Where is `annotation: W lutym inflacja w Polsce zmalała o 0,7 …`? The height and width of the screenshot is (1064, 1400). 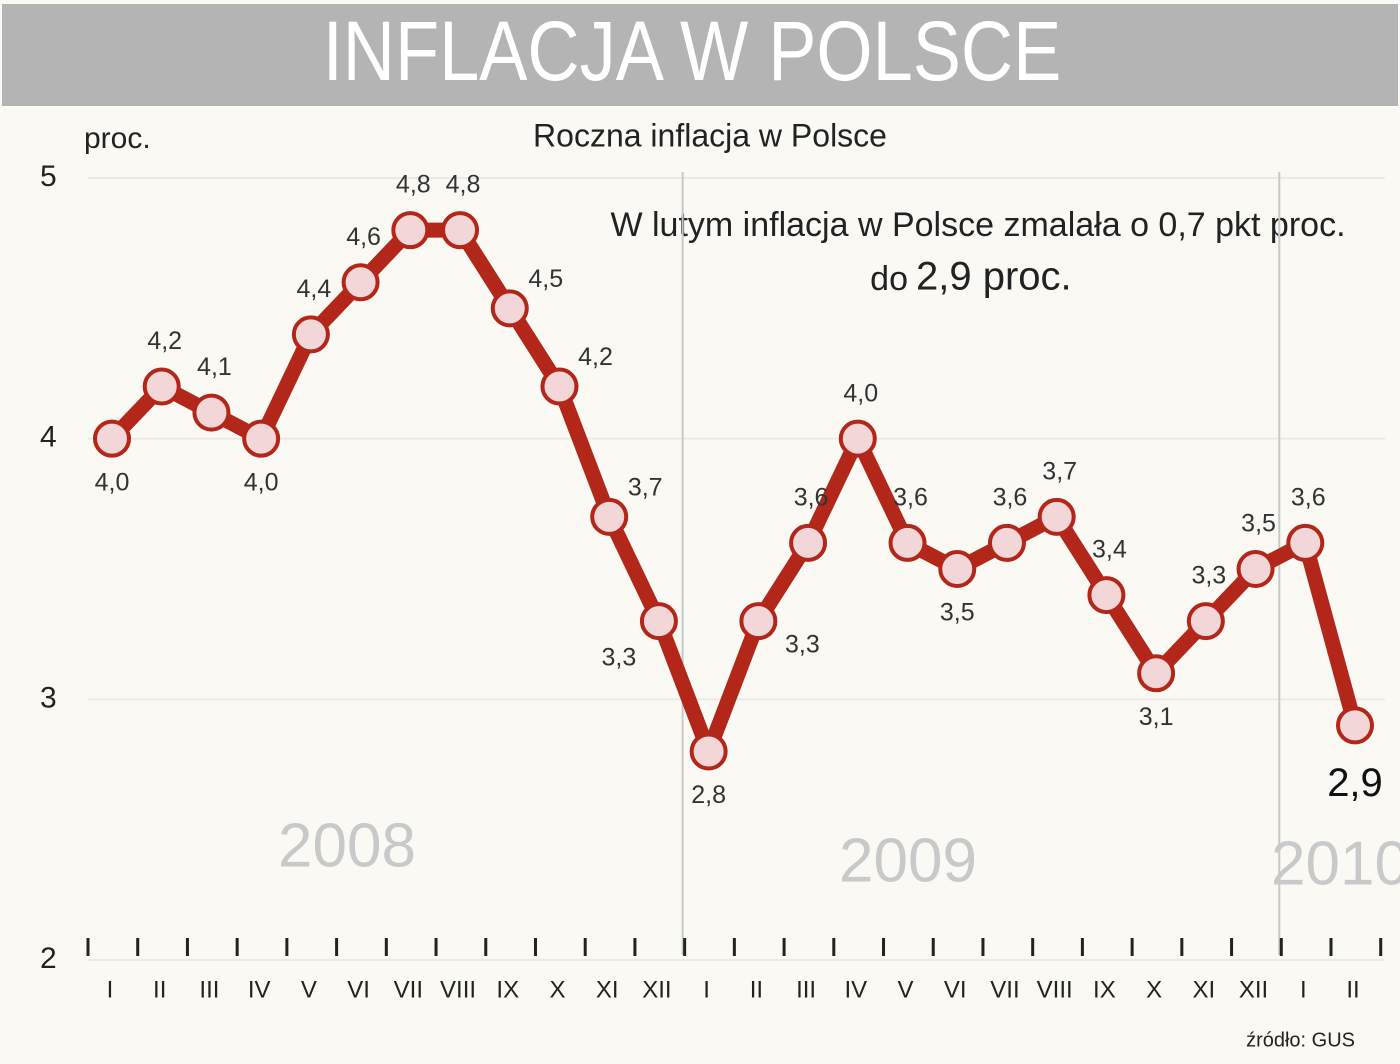 annotation: W lutym inflacja w Polsce zmalała o 0,7 … is located at coordinates (977, 225).